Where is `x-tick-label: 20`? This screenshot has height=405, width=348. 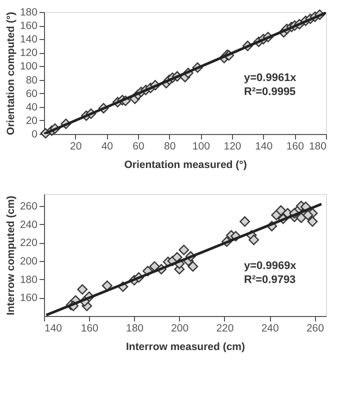 x-tick-label: 20 is located at coordinates (76, 146).